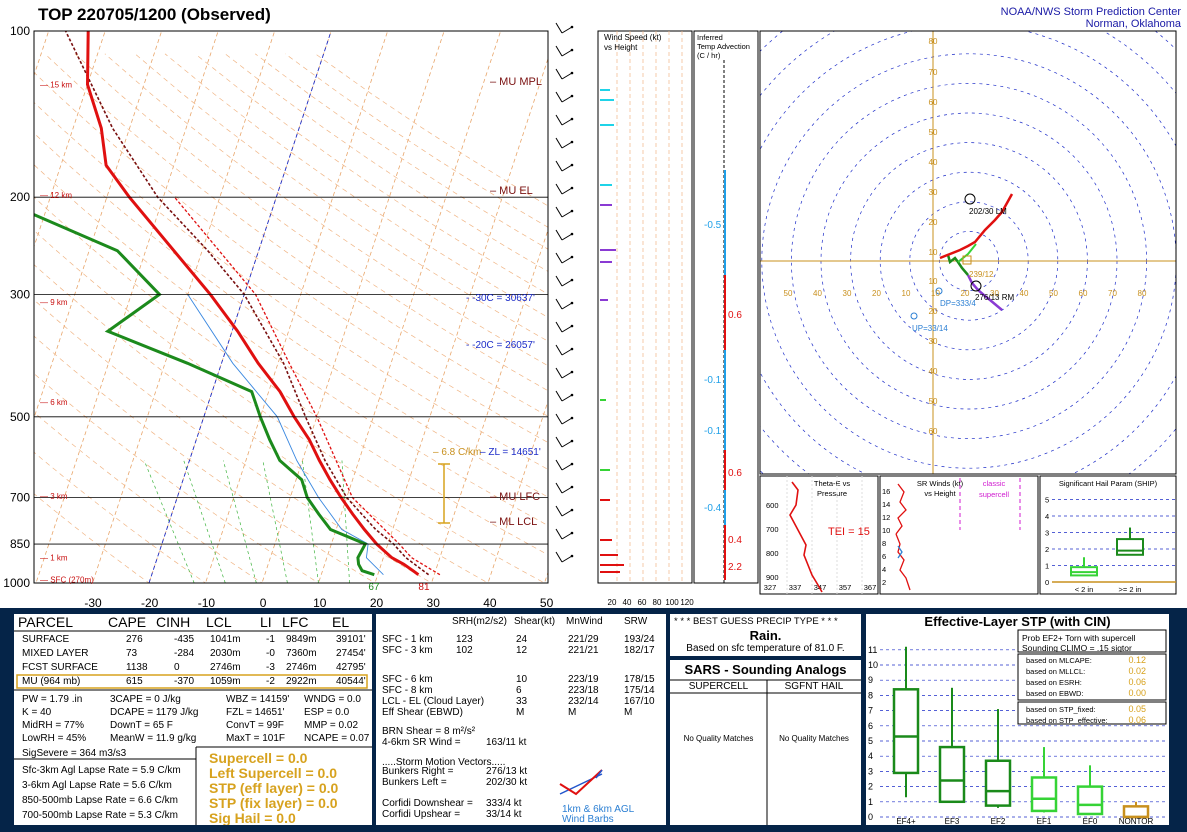 Image resolution: width=1187 pixels, height=832 pixels. Describe the element at coordinates (141, 725) in the screenshot. I see `parcel-misc-value: DownT = 65 F` at that location.